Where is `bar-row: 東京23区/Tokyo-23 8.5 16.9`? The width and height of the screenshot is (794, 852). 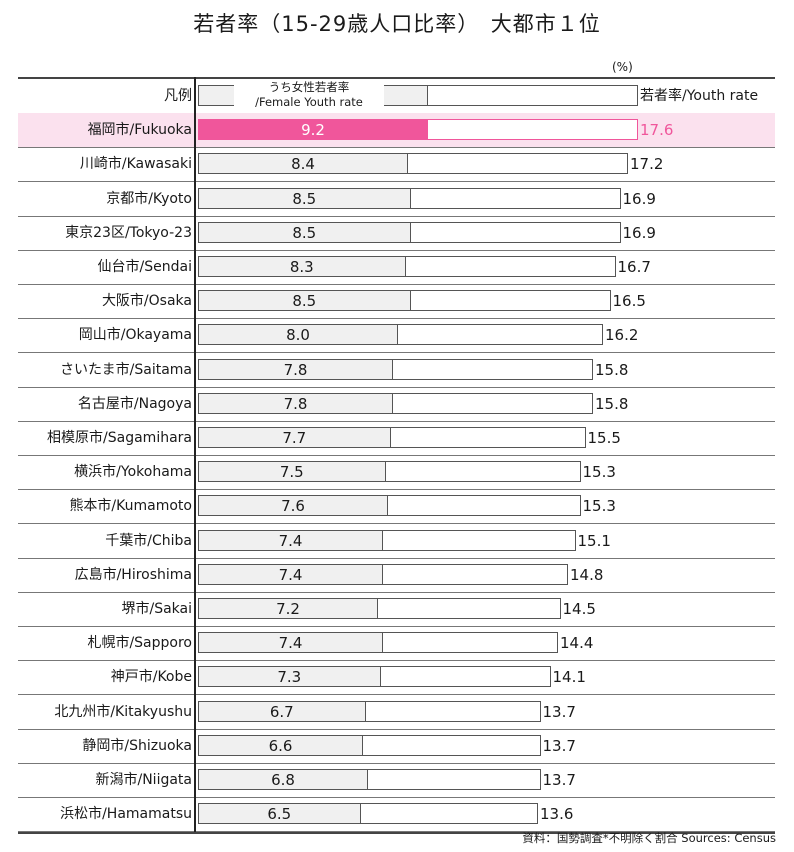 bar-row: 東京23区/Tokyo-23 8.5 16.9 is located at coordinates (396, 233).